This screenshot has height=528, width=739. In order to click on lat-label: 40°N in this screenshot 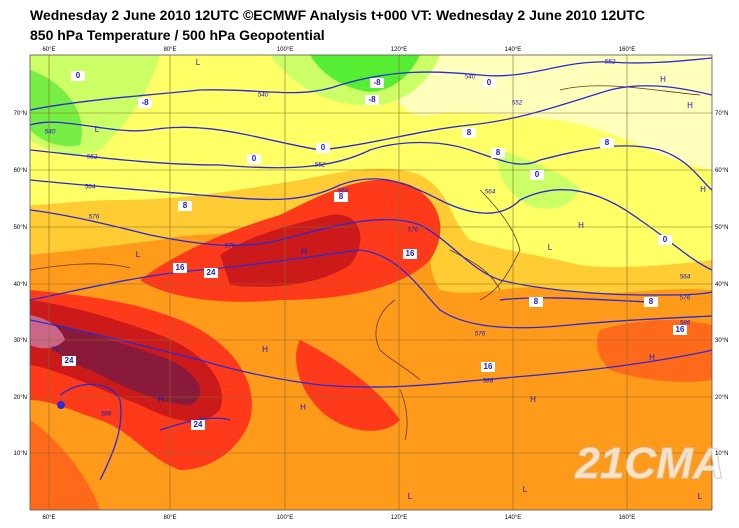, I will do `click(721, 285)`.